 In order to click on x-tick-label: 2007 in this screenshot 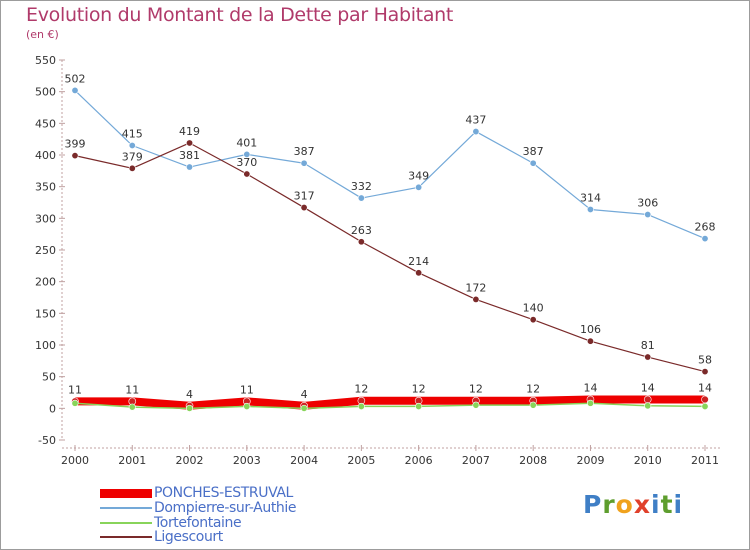, I will do `click(476, 460)`.